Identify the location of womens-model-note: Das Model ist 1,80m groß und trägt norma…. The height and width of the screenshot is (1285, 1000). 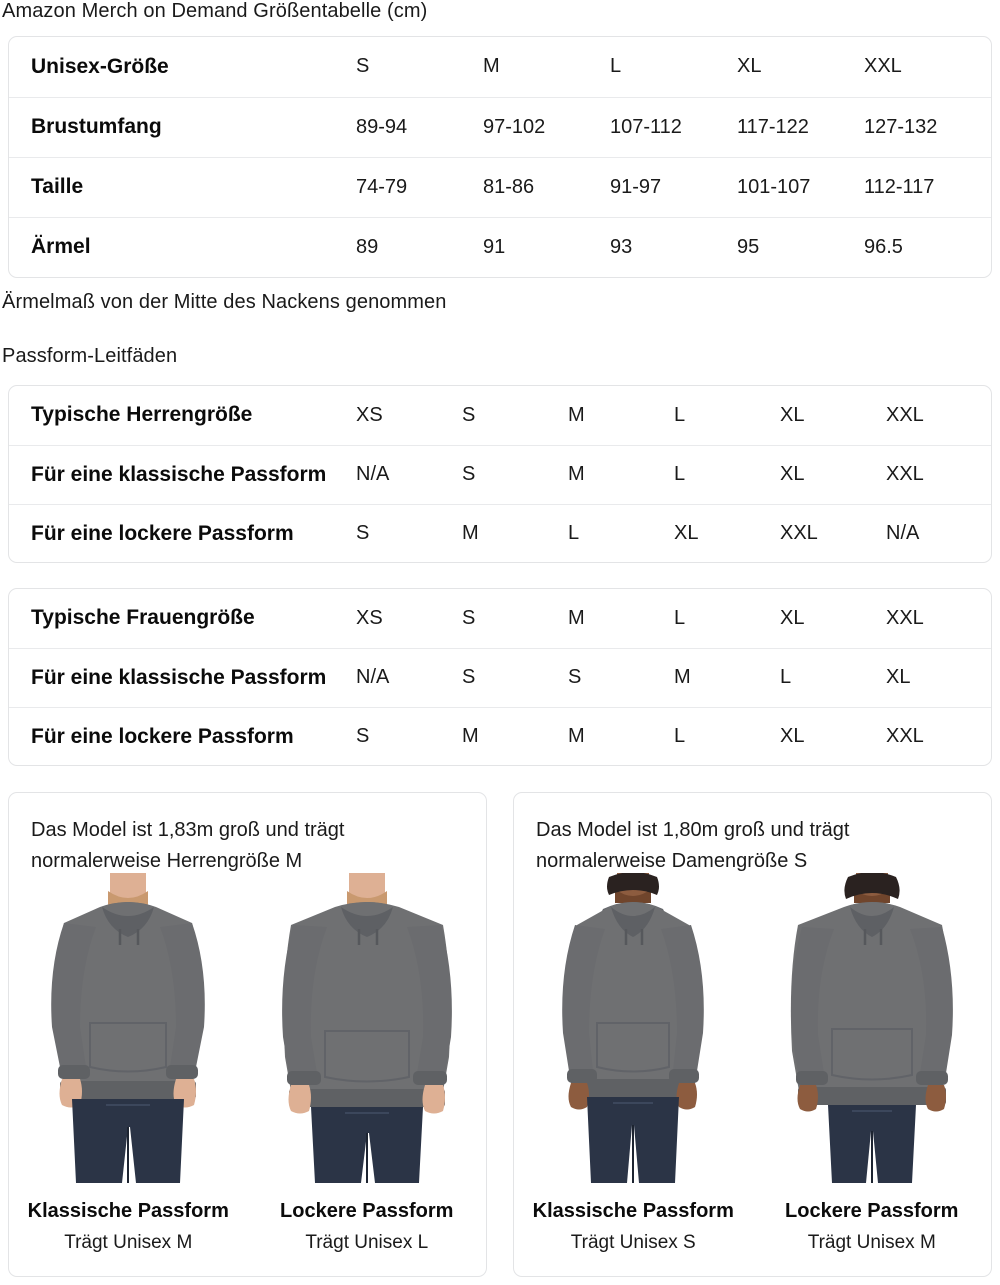
(693, 845).